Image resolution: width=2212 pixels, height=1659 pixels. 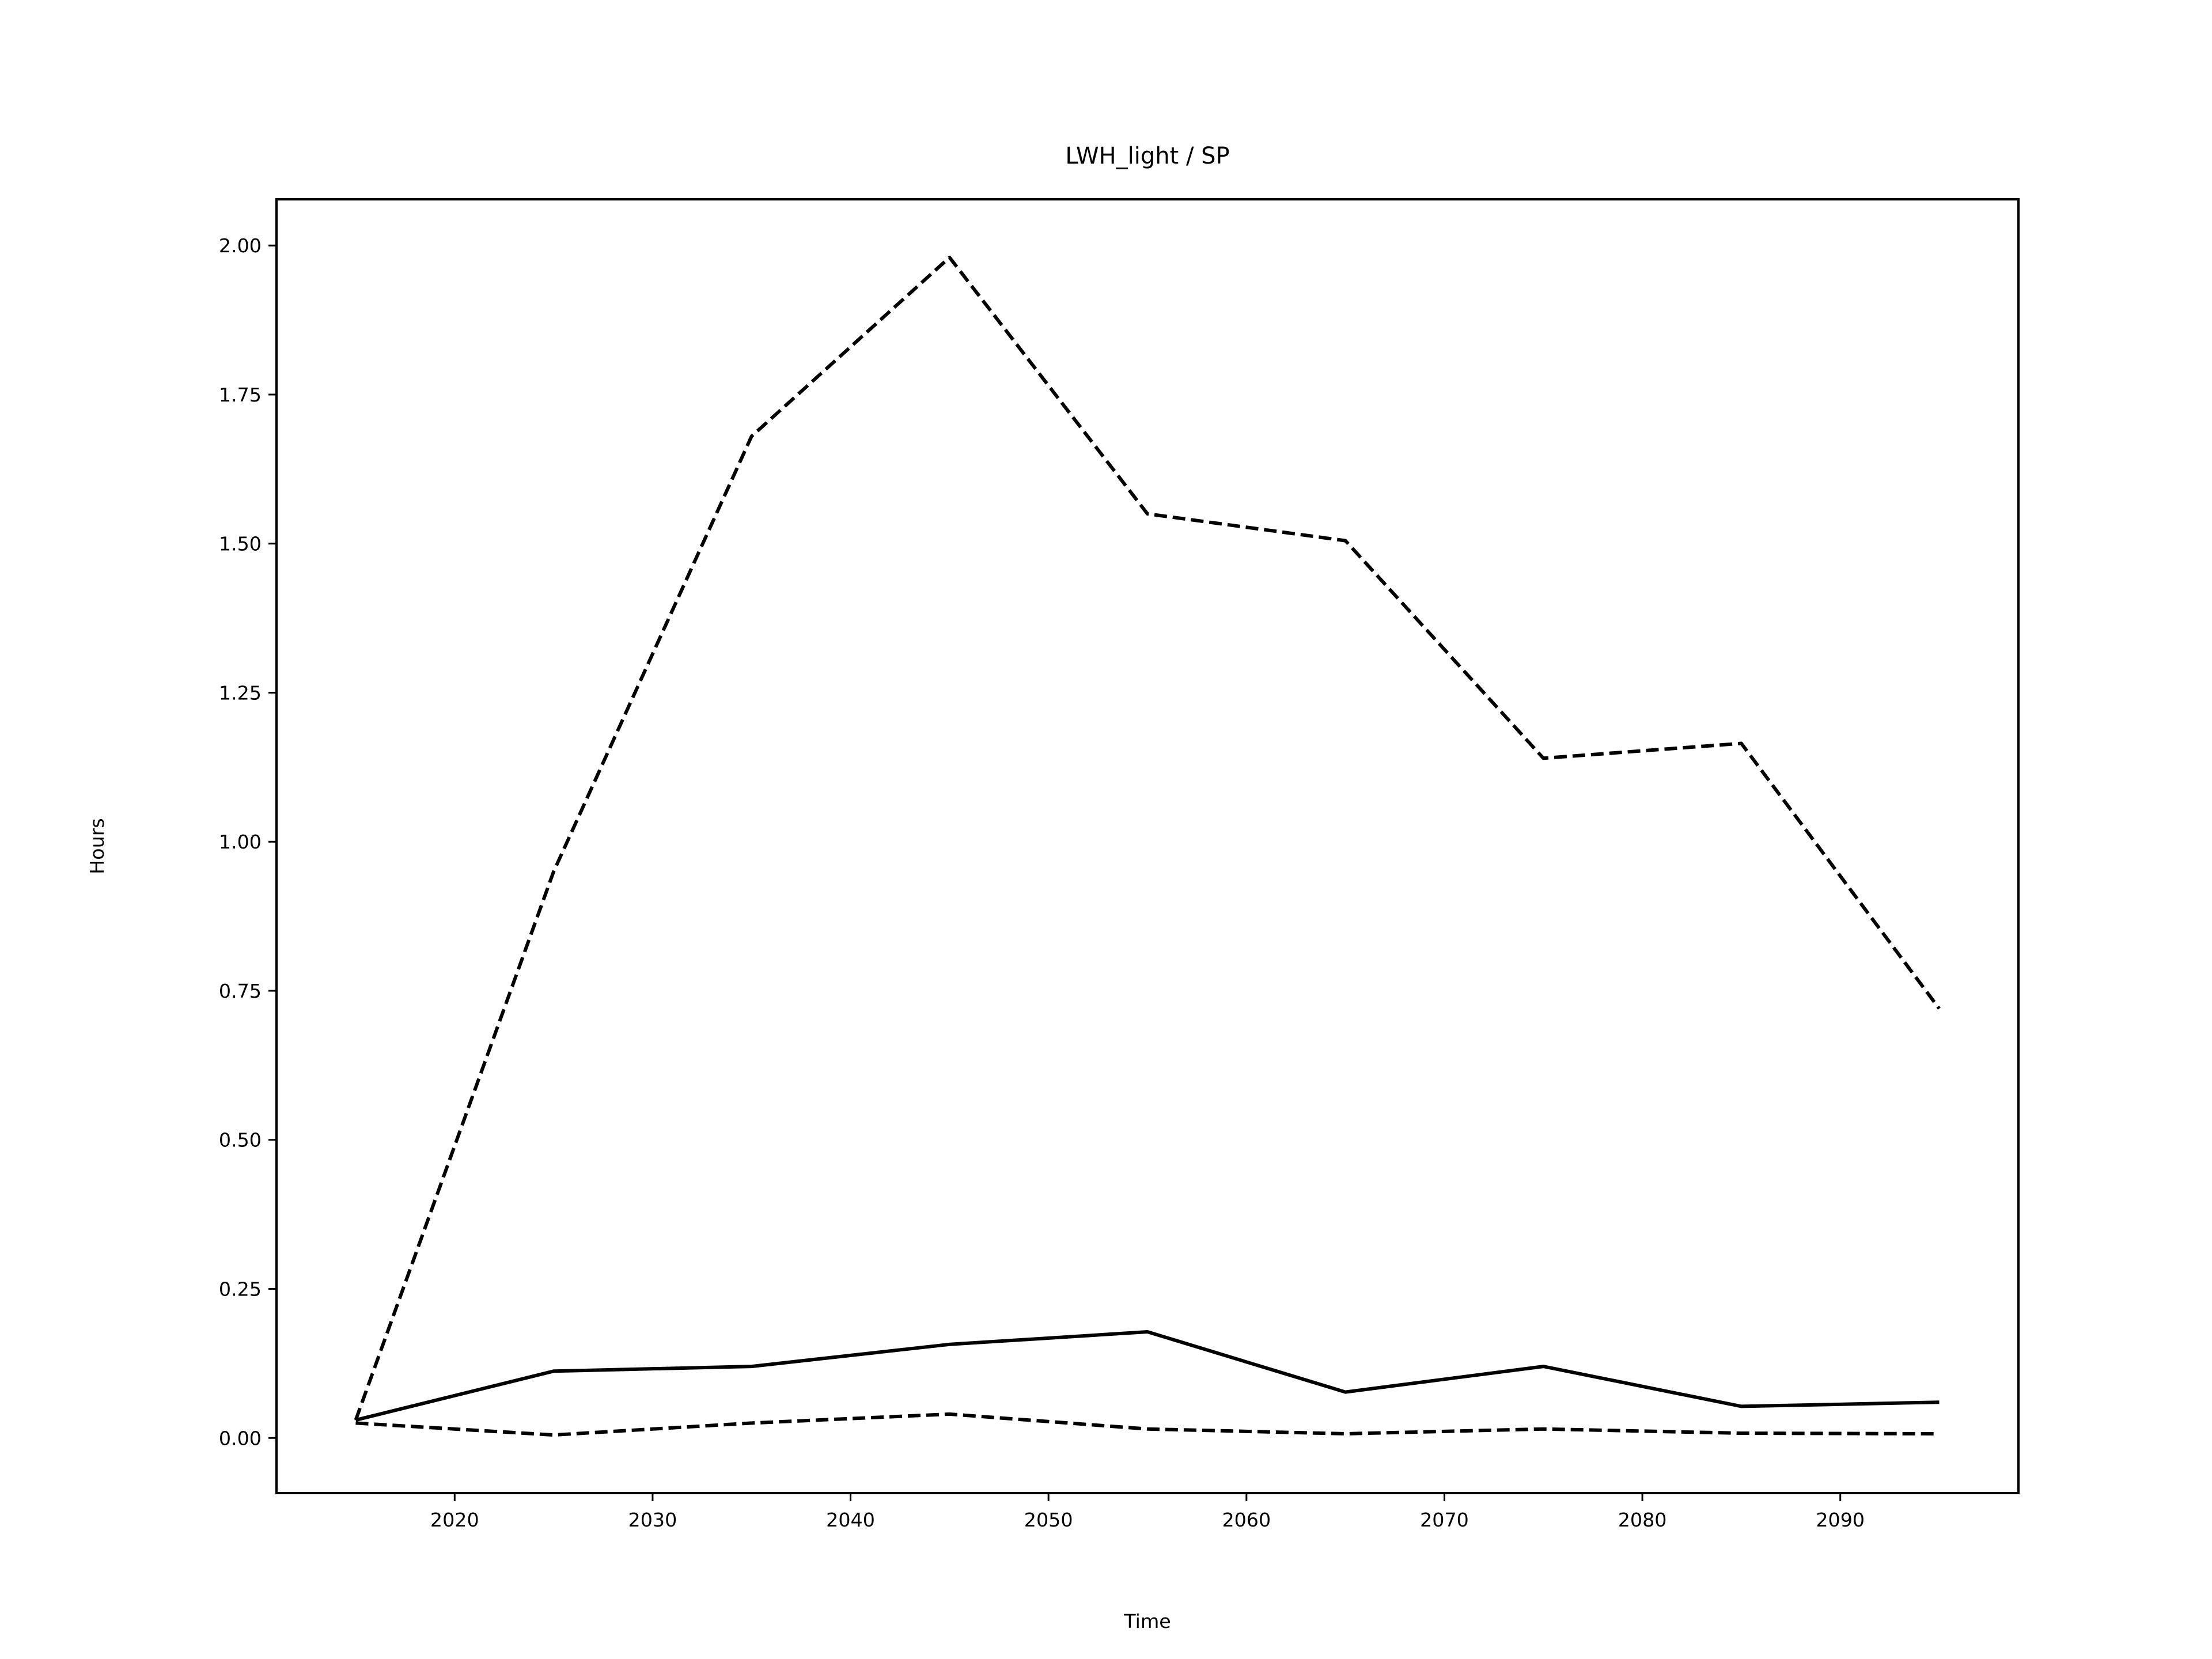 I want to click on y-tick-label: 1.00, so click(x=240, y=842).